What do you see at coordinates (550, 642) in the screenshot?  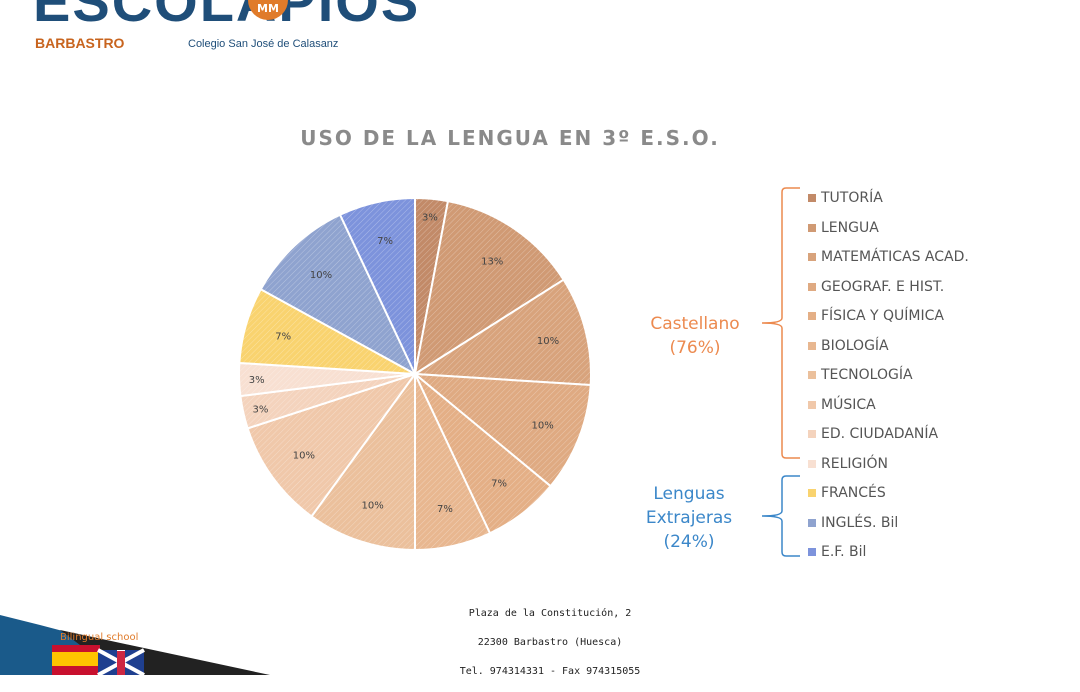 I see `footer-city: 22300 Barbastro (Huesca)` at bounding box center [550, 642].